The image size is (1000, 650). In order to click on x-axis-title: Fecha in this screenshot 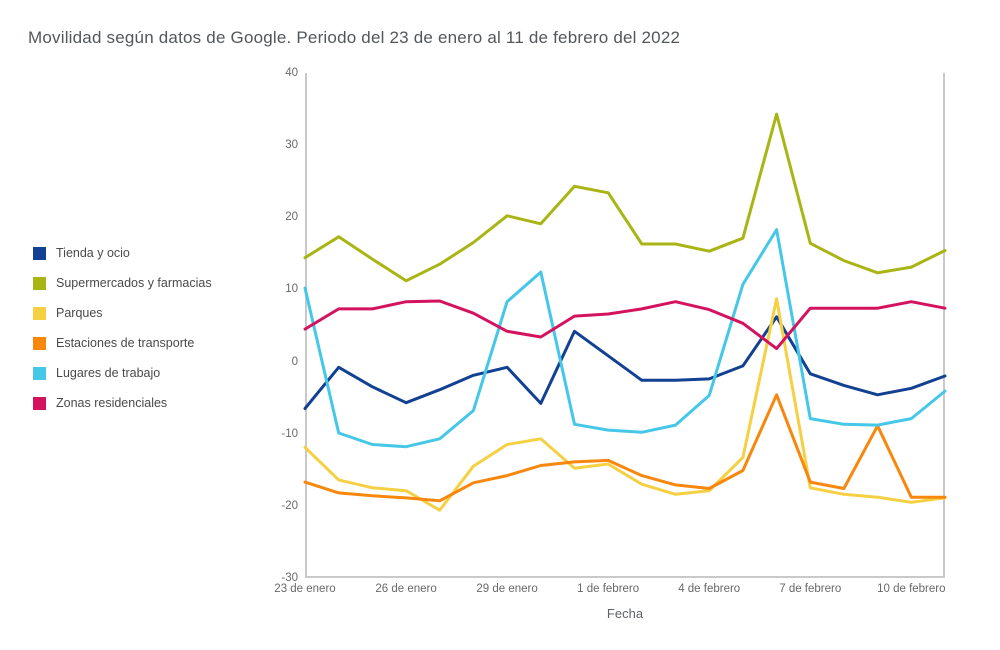, I will do `click(625, 613)`.